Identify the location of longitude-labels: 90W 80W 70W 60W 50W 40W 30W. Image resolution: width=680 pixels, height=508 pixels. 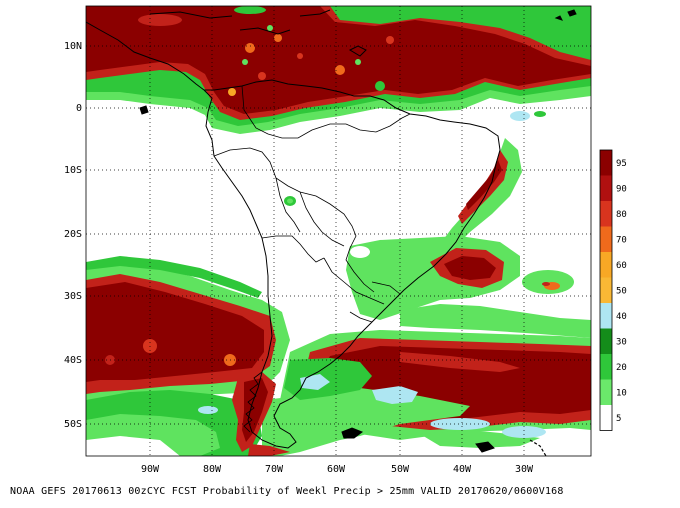
(337, 469).